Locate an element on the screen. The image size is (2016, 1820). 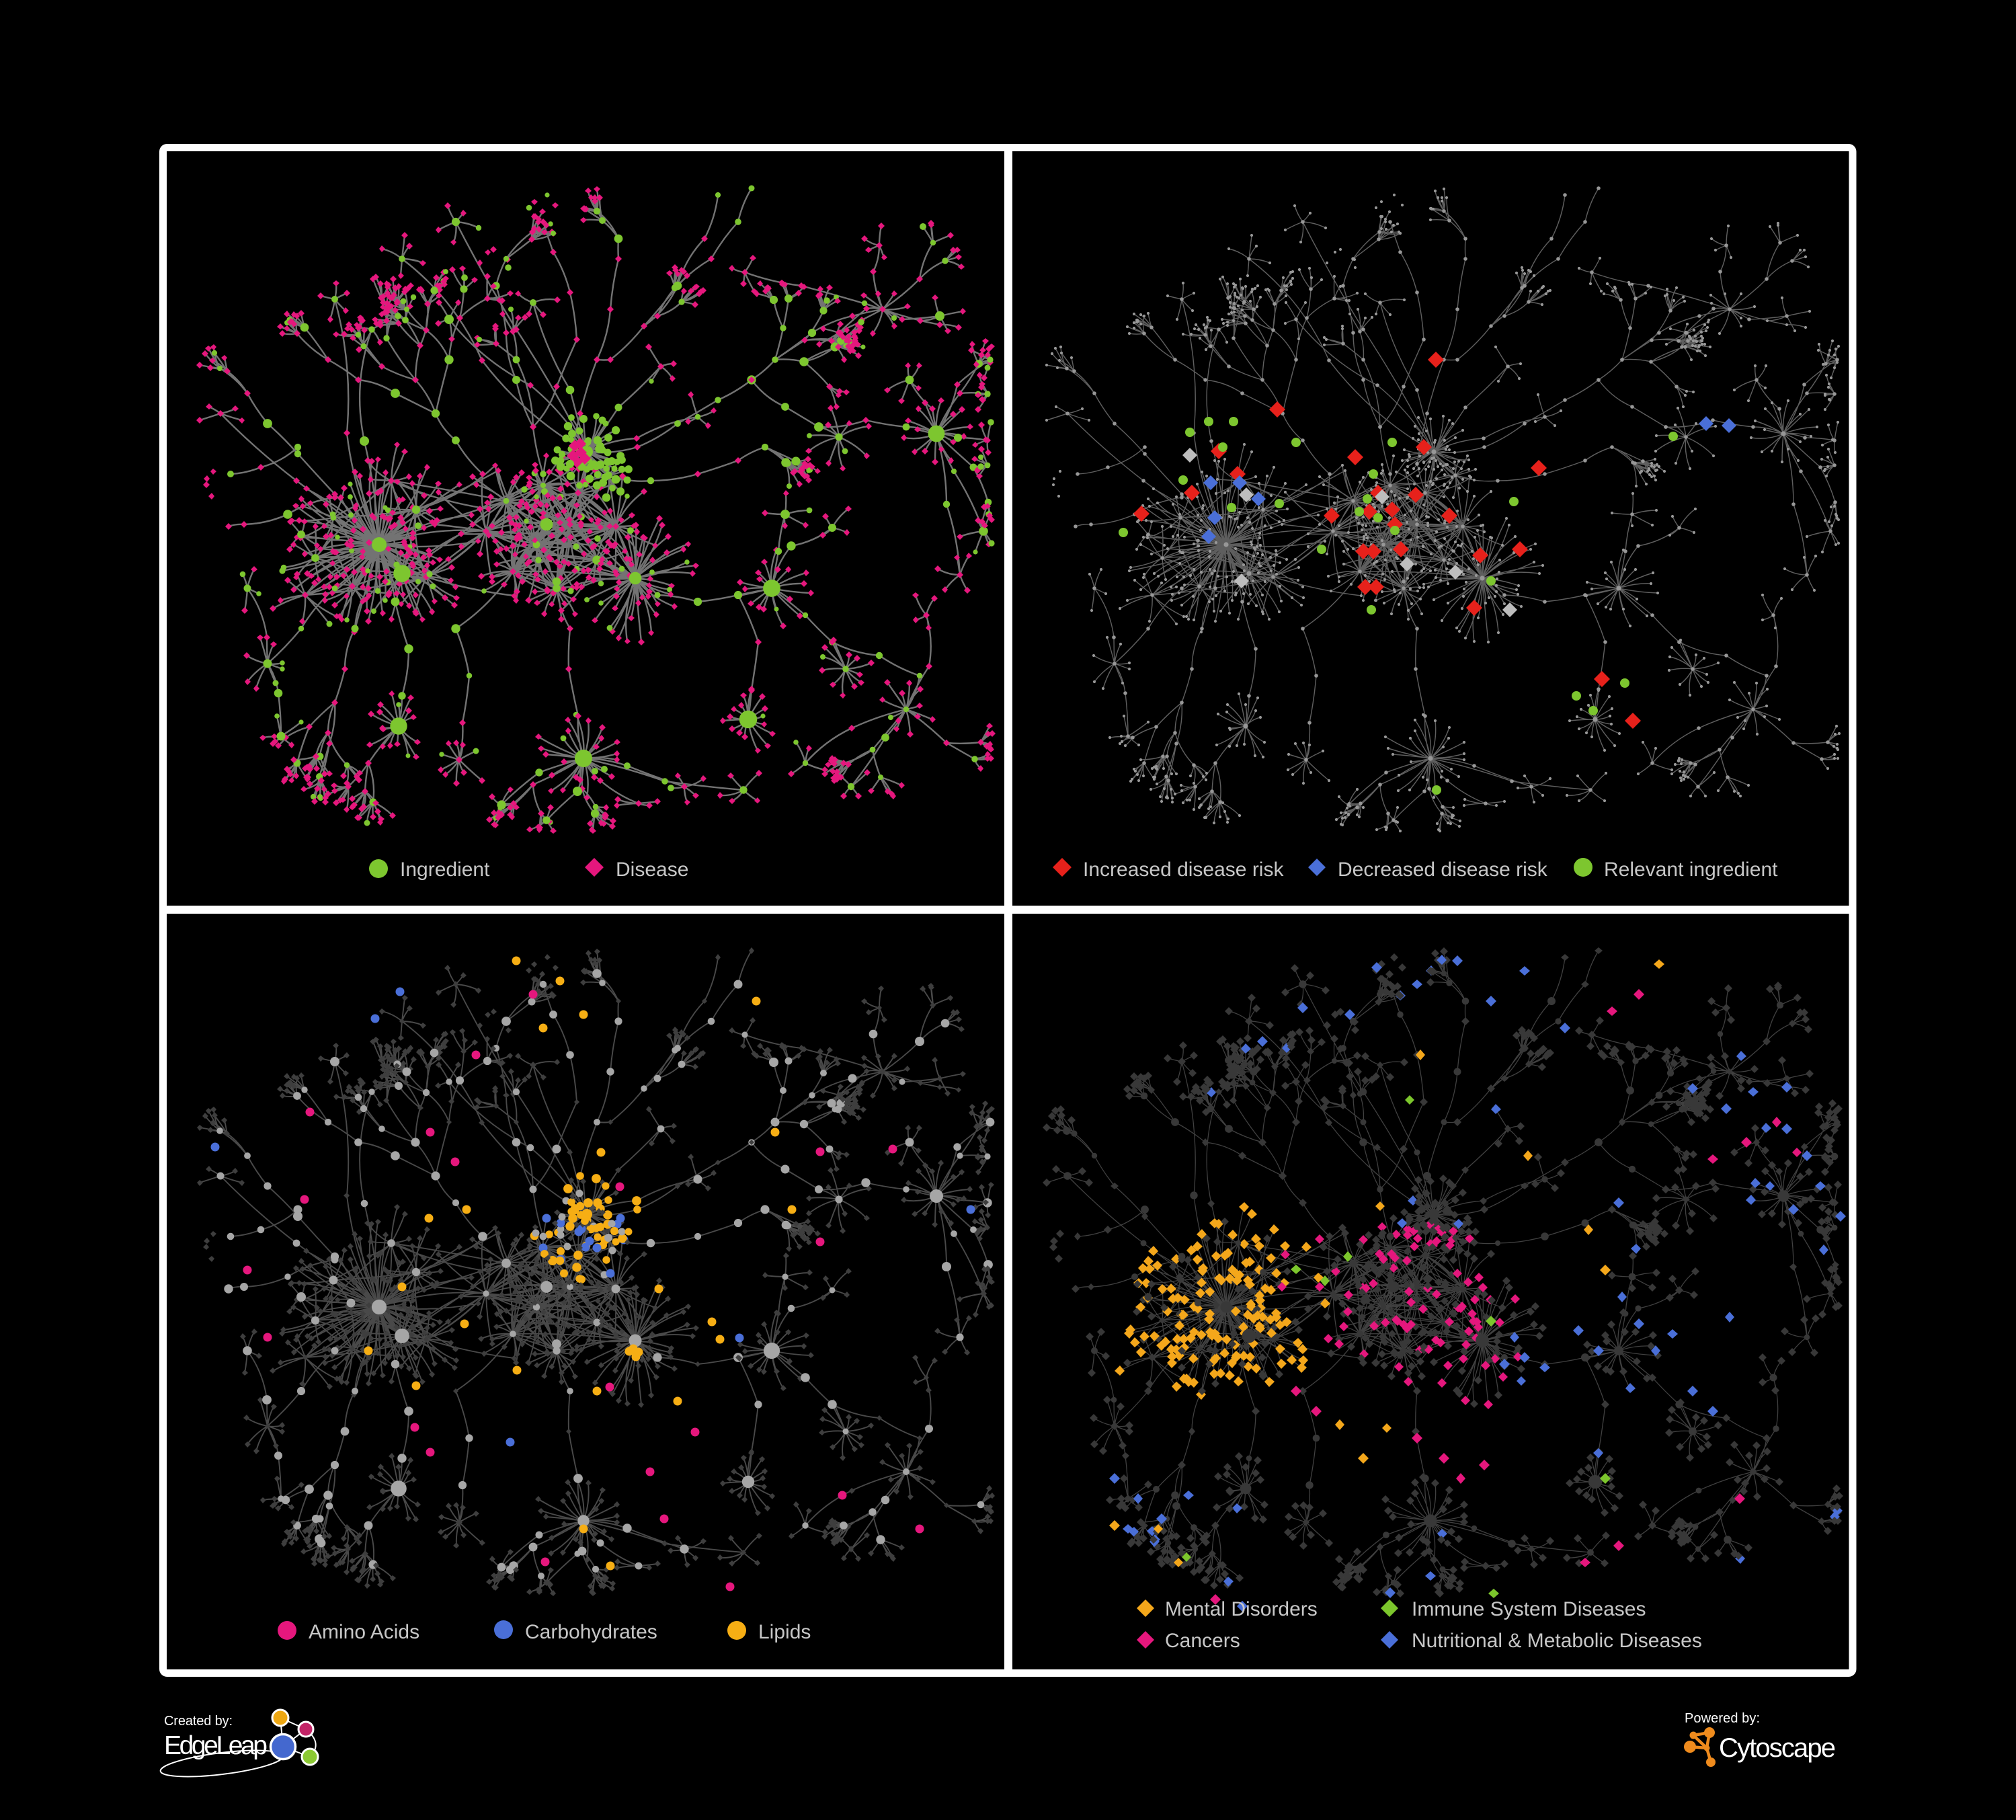
svg-text: Relevant ingredient is located at coordinates (1691, 870).